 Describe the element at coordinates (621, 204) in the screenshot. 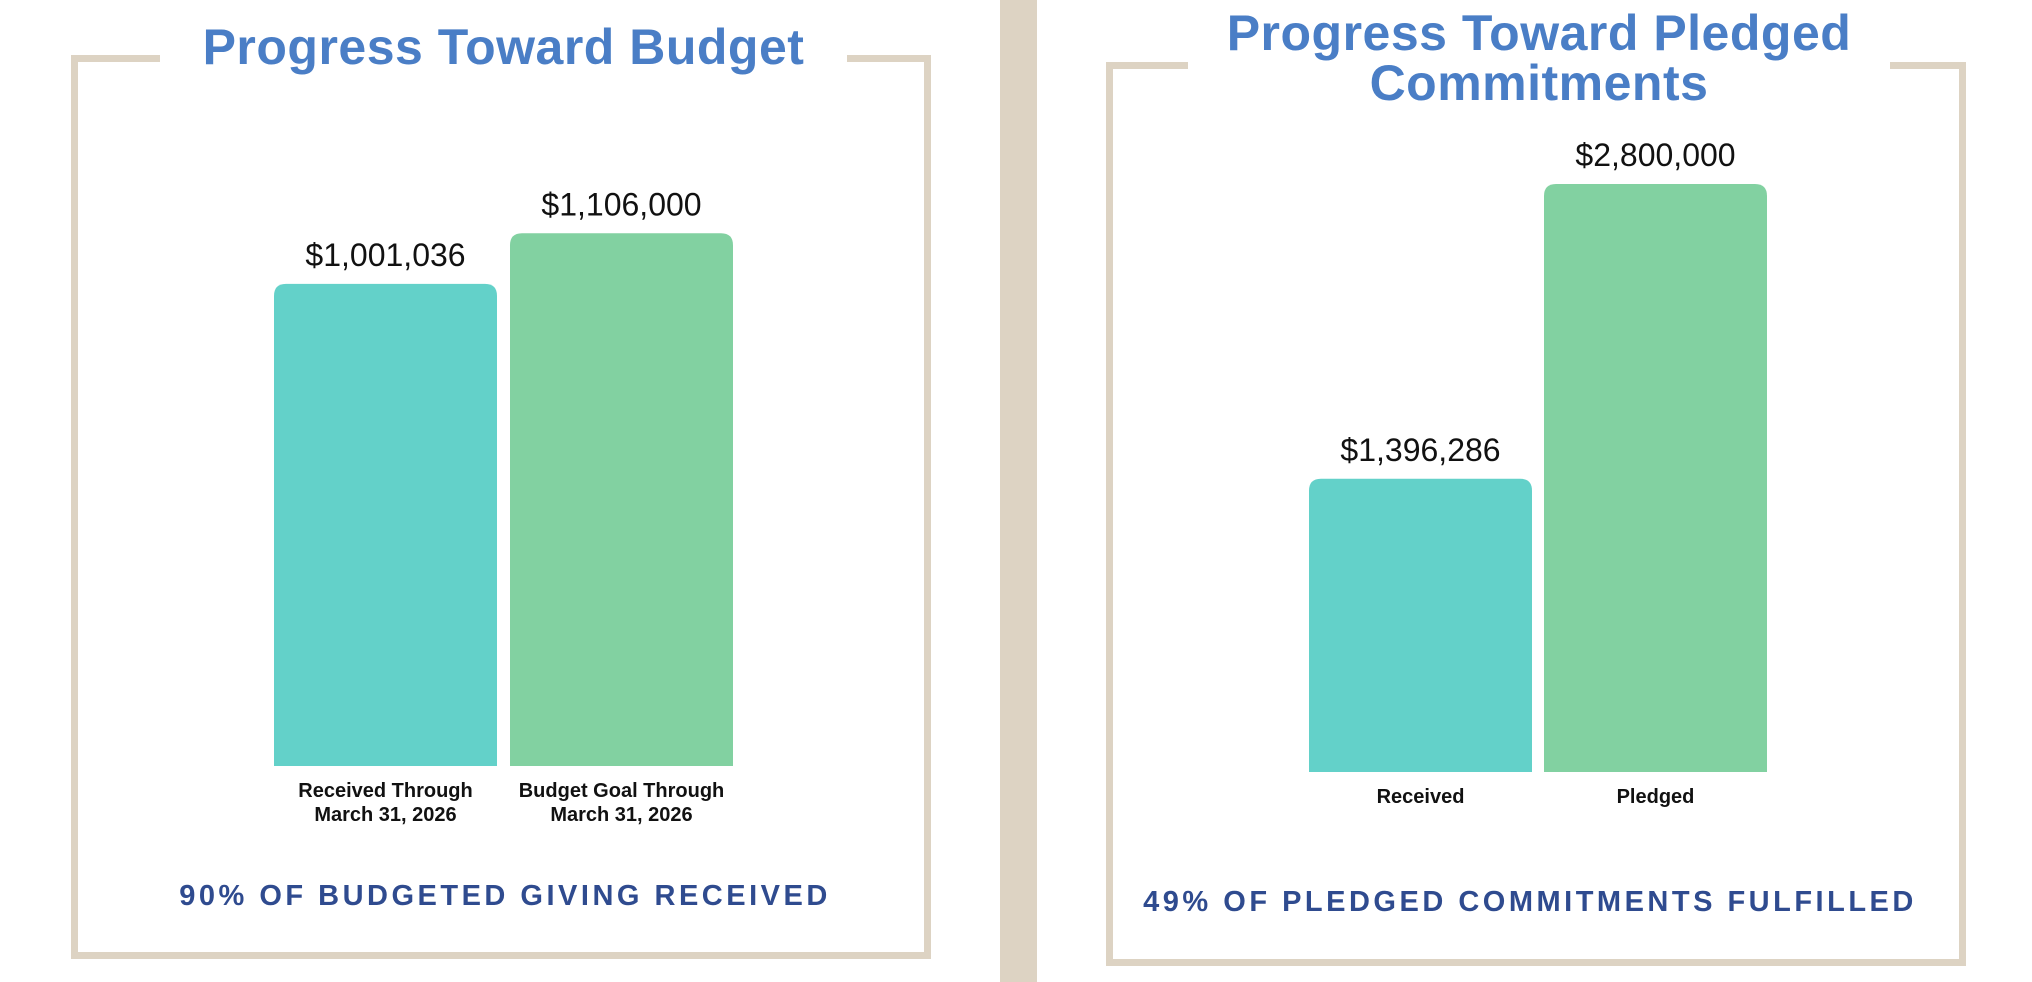

I see `budget-bar-1-value-label: $1,106,000` at that location.